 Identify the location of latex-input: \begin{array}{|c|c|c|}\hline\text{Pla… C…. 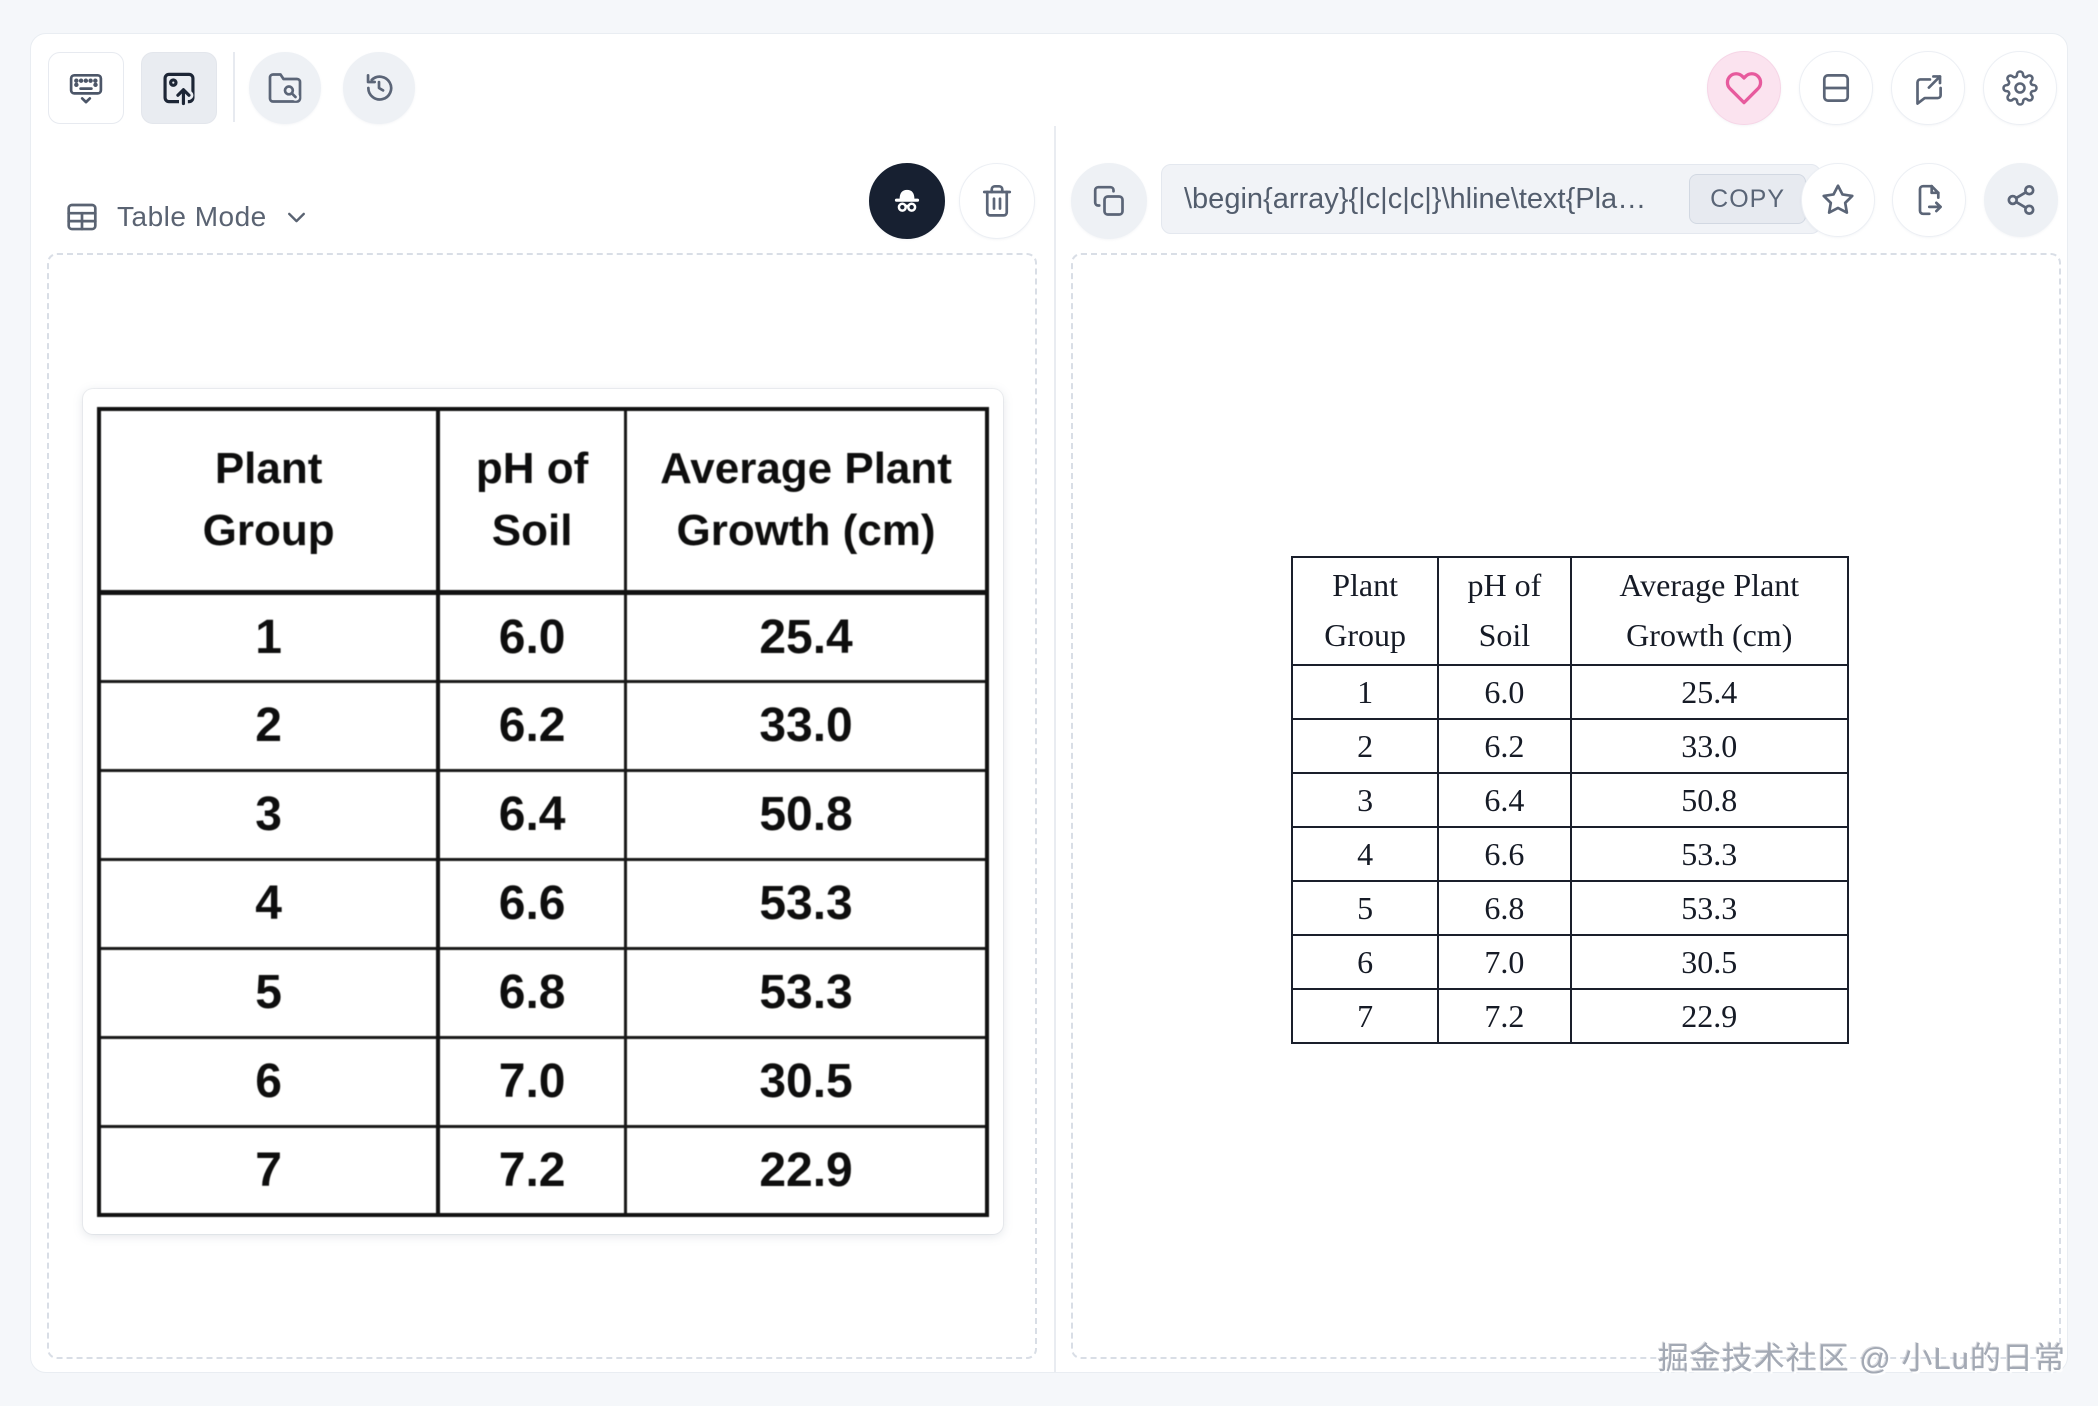
(1491, 199).